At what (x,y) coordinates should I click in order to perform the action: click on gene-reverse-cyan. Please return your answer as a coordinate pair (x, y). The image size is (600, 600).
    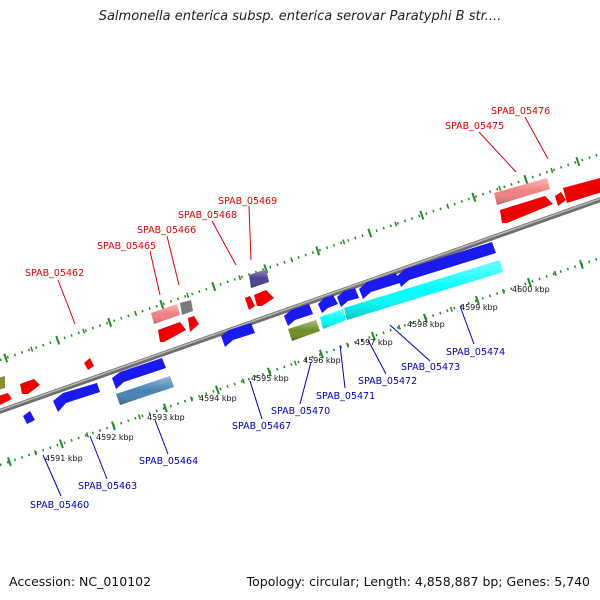
    Looking at the image, I should click on (411, 294).